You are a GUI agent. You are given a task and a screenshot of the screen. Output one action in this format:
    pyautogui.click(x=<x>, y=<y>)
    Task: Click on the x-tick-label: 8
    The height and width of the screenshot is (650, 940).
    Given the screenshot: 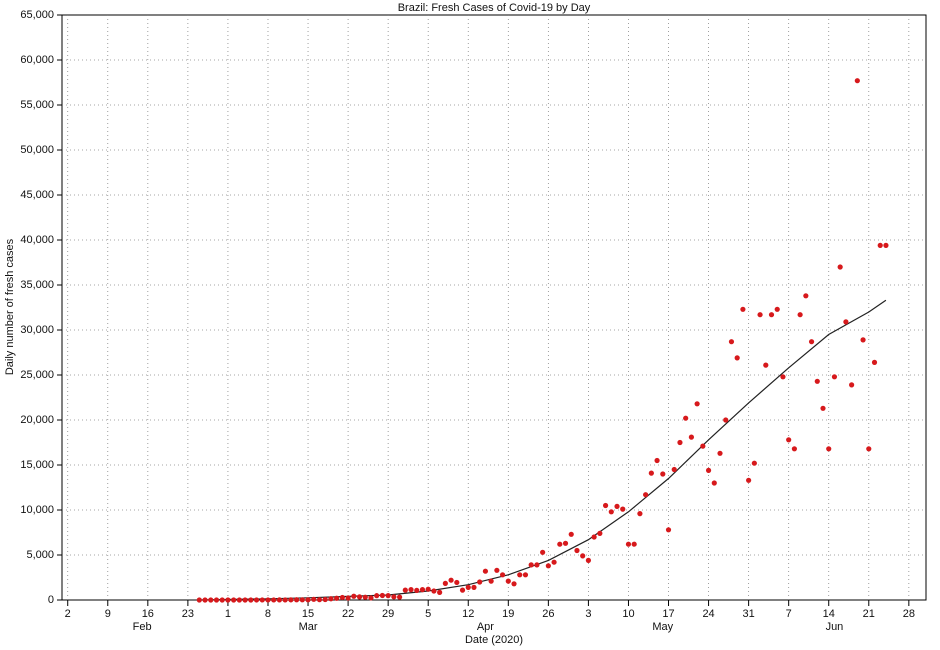 What is the action you would take?
    pyautogui.click(x=268, y=614)
    